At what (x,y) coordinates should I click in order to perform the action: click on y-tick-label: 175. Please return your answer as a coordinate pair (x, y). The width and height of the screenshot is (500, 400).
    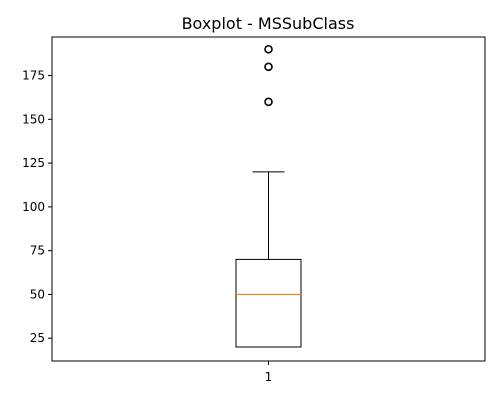
    Looking at the image, I should click on (33, 76).